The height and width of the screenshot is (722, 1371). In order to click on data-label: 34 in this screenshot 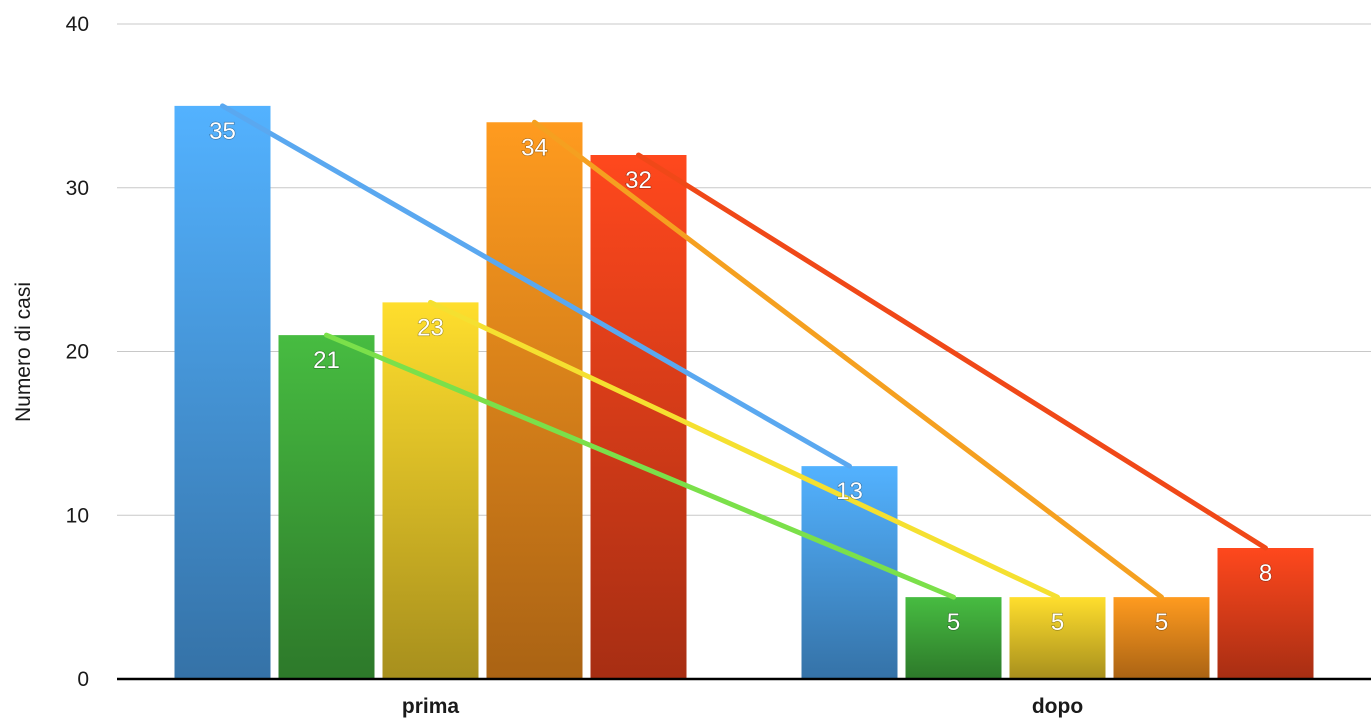, I will do `click(534, 147)`.